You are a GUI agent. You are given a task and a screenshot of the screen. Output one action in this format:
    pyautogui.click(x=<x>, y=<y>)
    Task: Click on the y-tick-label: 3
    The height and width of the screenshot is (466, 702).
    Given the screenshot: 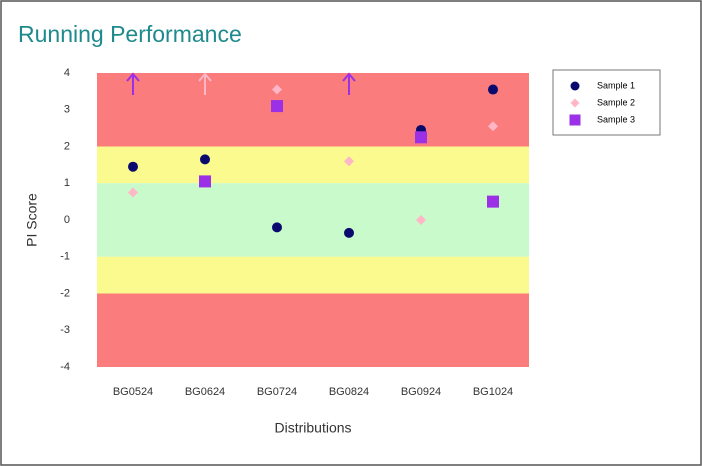 What is the action you would take?
    pyautogui.click(x=67, y=110)
    